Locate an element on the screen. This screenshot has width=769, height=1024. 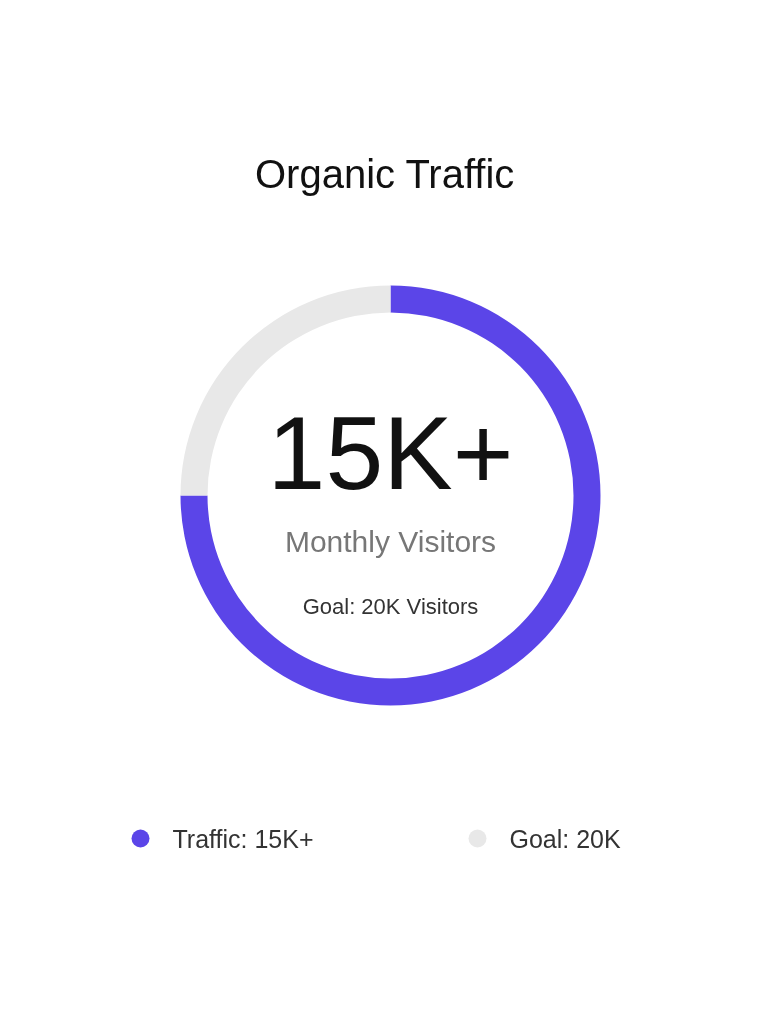
legend-label: Traffic: 15K+ is located at coordinates (243, 838).